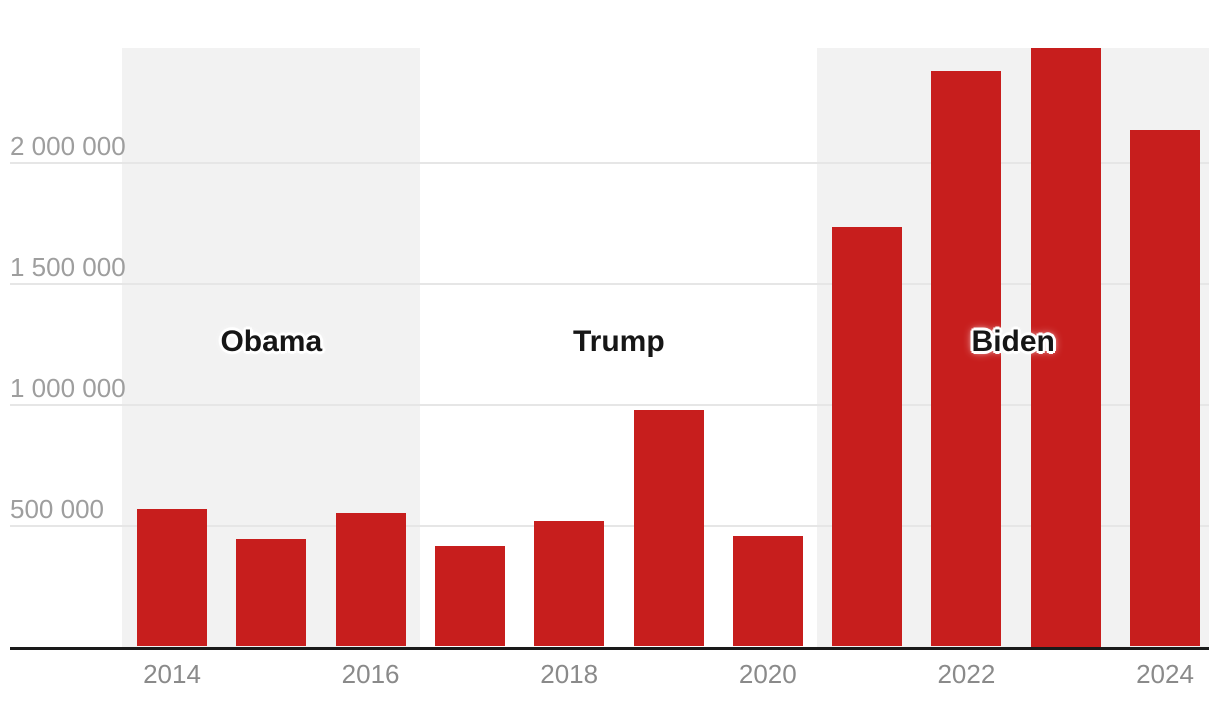  Describe the element at coordinates (1013, 341) in the screenshot. I see `presidency-label-biden: Biden` at that location.